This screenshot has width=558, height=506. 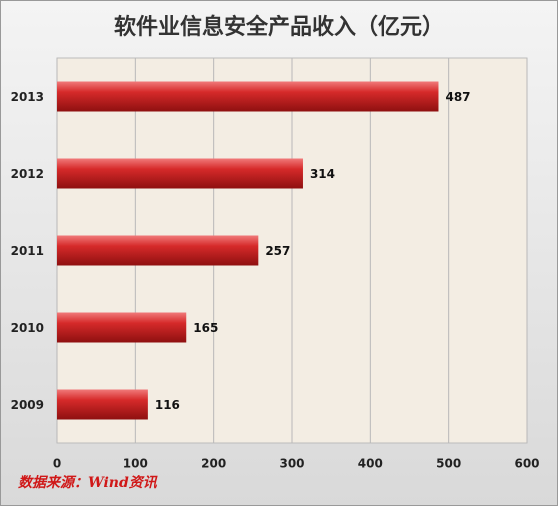 What do you see at coordinates (291, 464) in the screenshot?
I see `x-tick-label: 300` at bounding box center [291, 464].